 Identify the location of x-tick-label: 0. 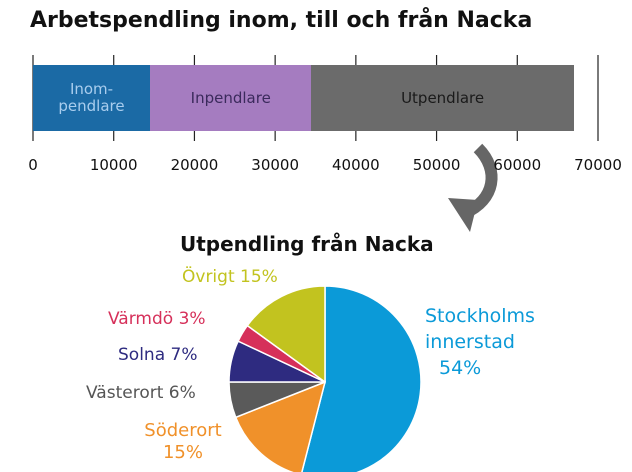
(33, 165).